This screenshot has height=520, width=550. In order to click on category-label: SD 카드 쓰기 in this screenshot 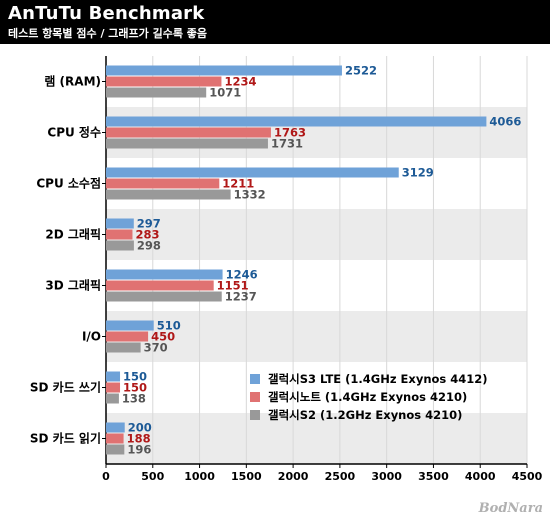, I will do `click(65, 387)`.